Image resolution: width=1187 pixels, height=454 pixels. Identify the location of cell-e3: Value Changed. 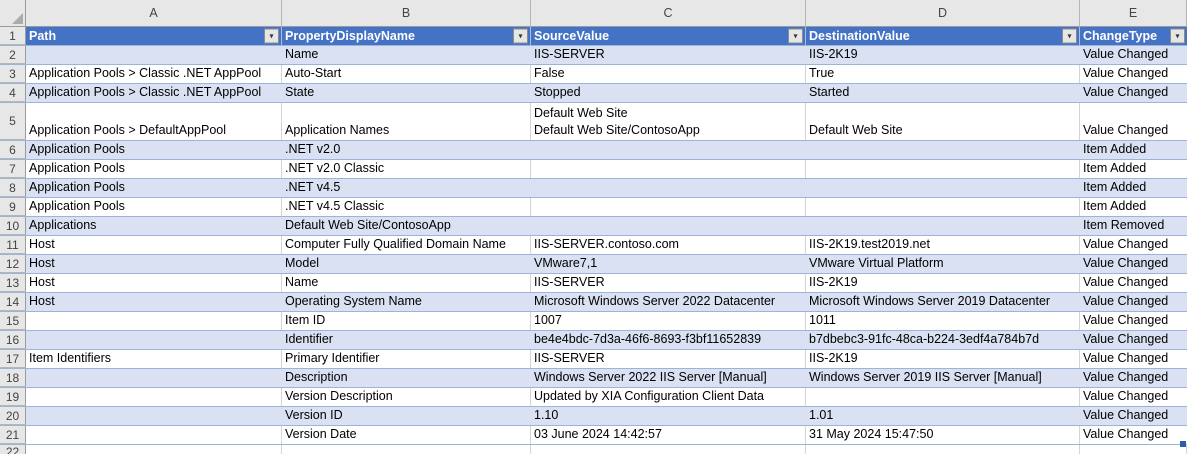
(1126, 73).